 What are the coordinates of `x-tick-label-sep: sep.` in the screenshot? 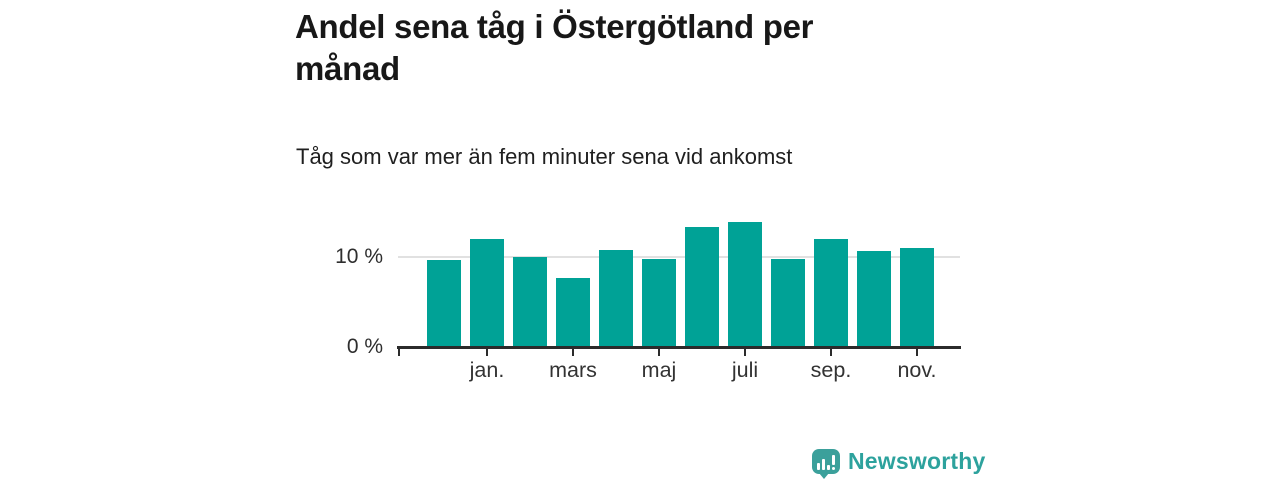 It's located at (831, 370).